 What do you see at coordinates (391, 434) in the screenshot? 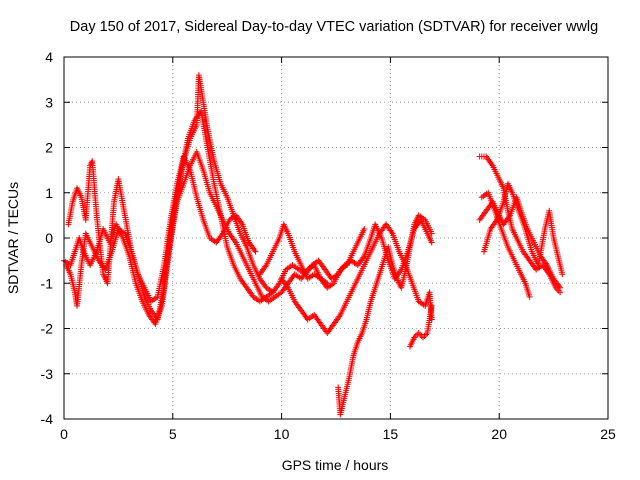
I see `x-tick-label: 15` at bounding box center [391, 434].